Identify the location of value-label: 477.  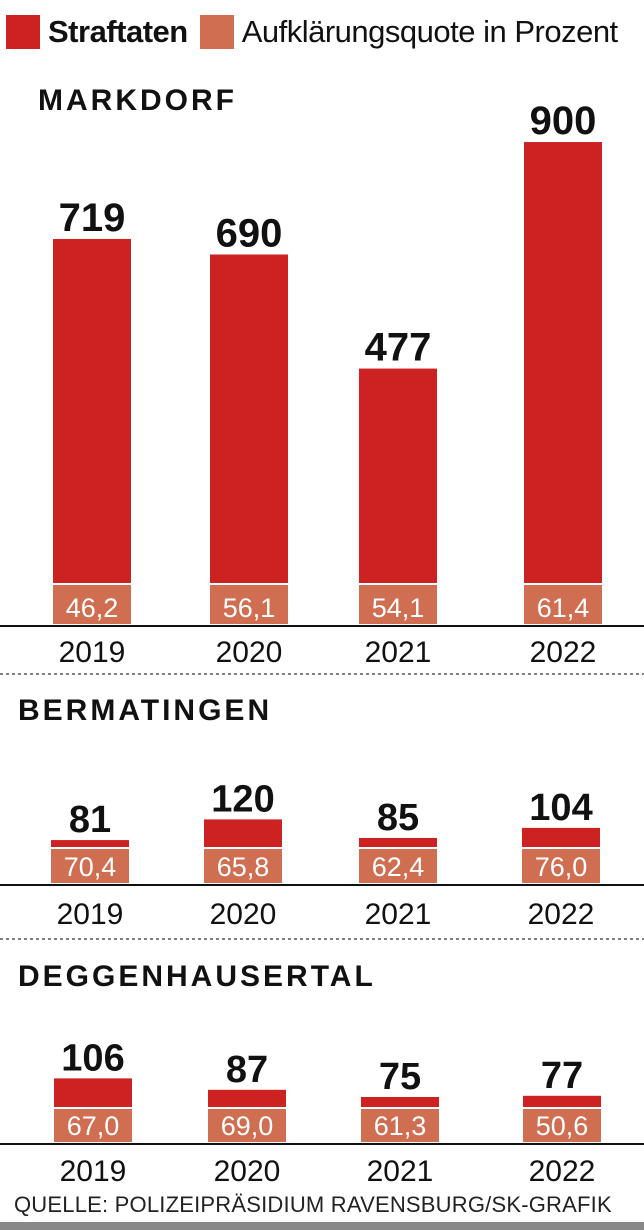
(398, 348).